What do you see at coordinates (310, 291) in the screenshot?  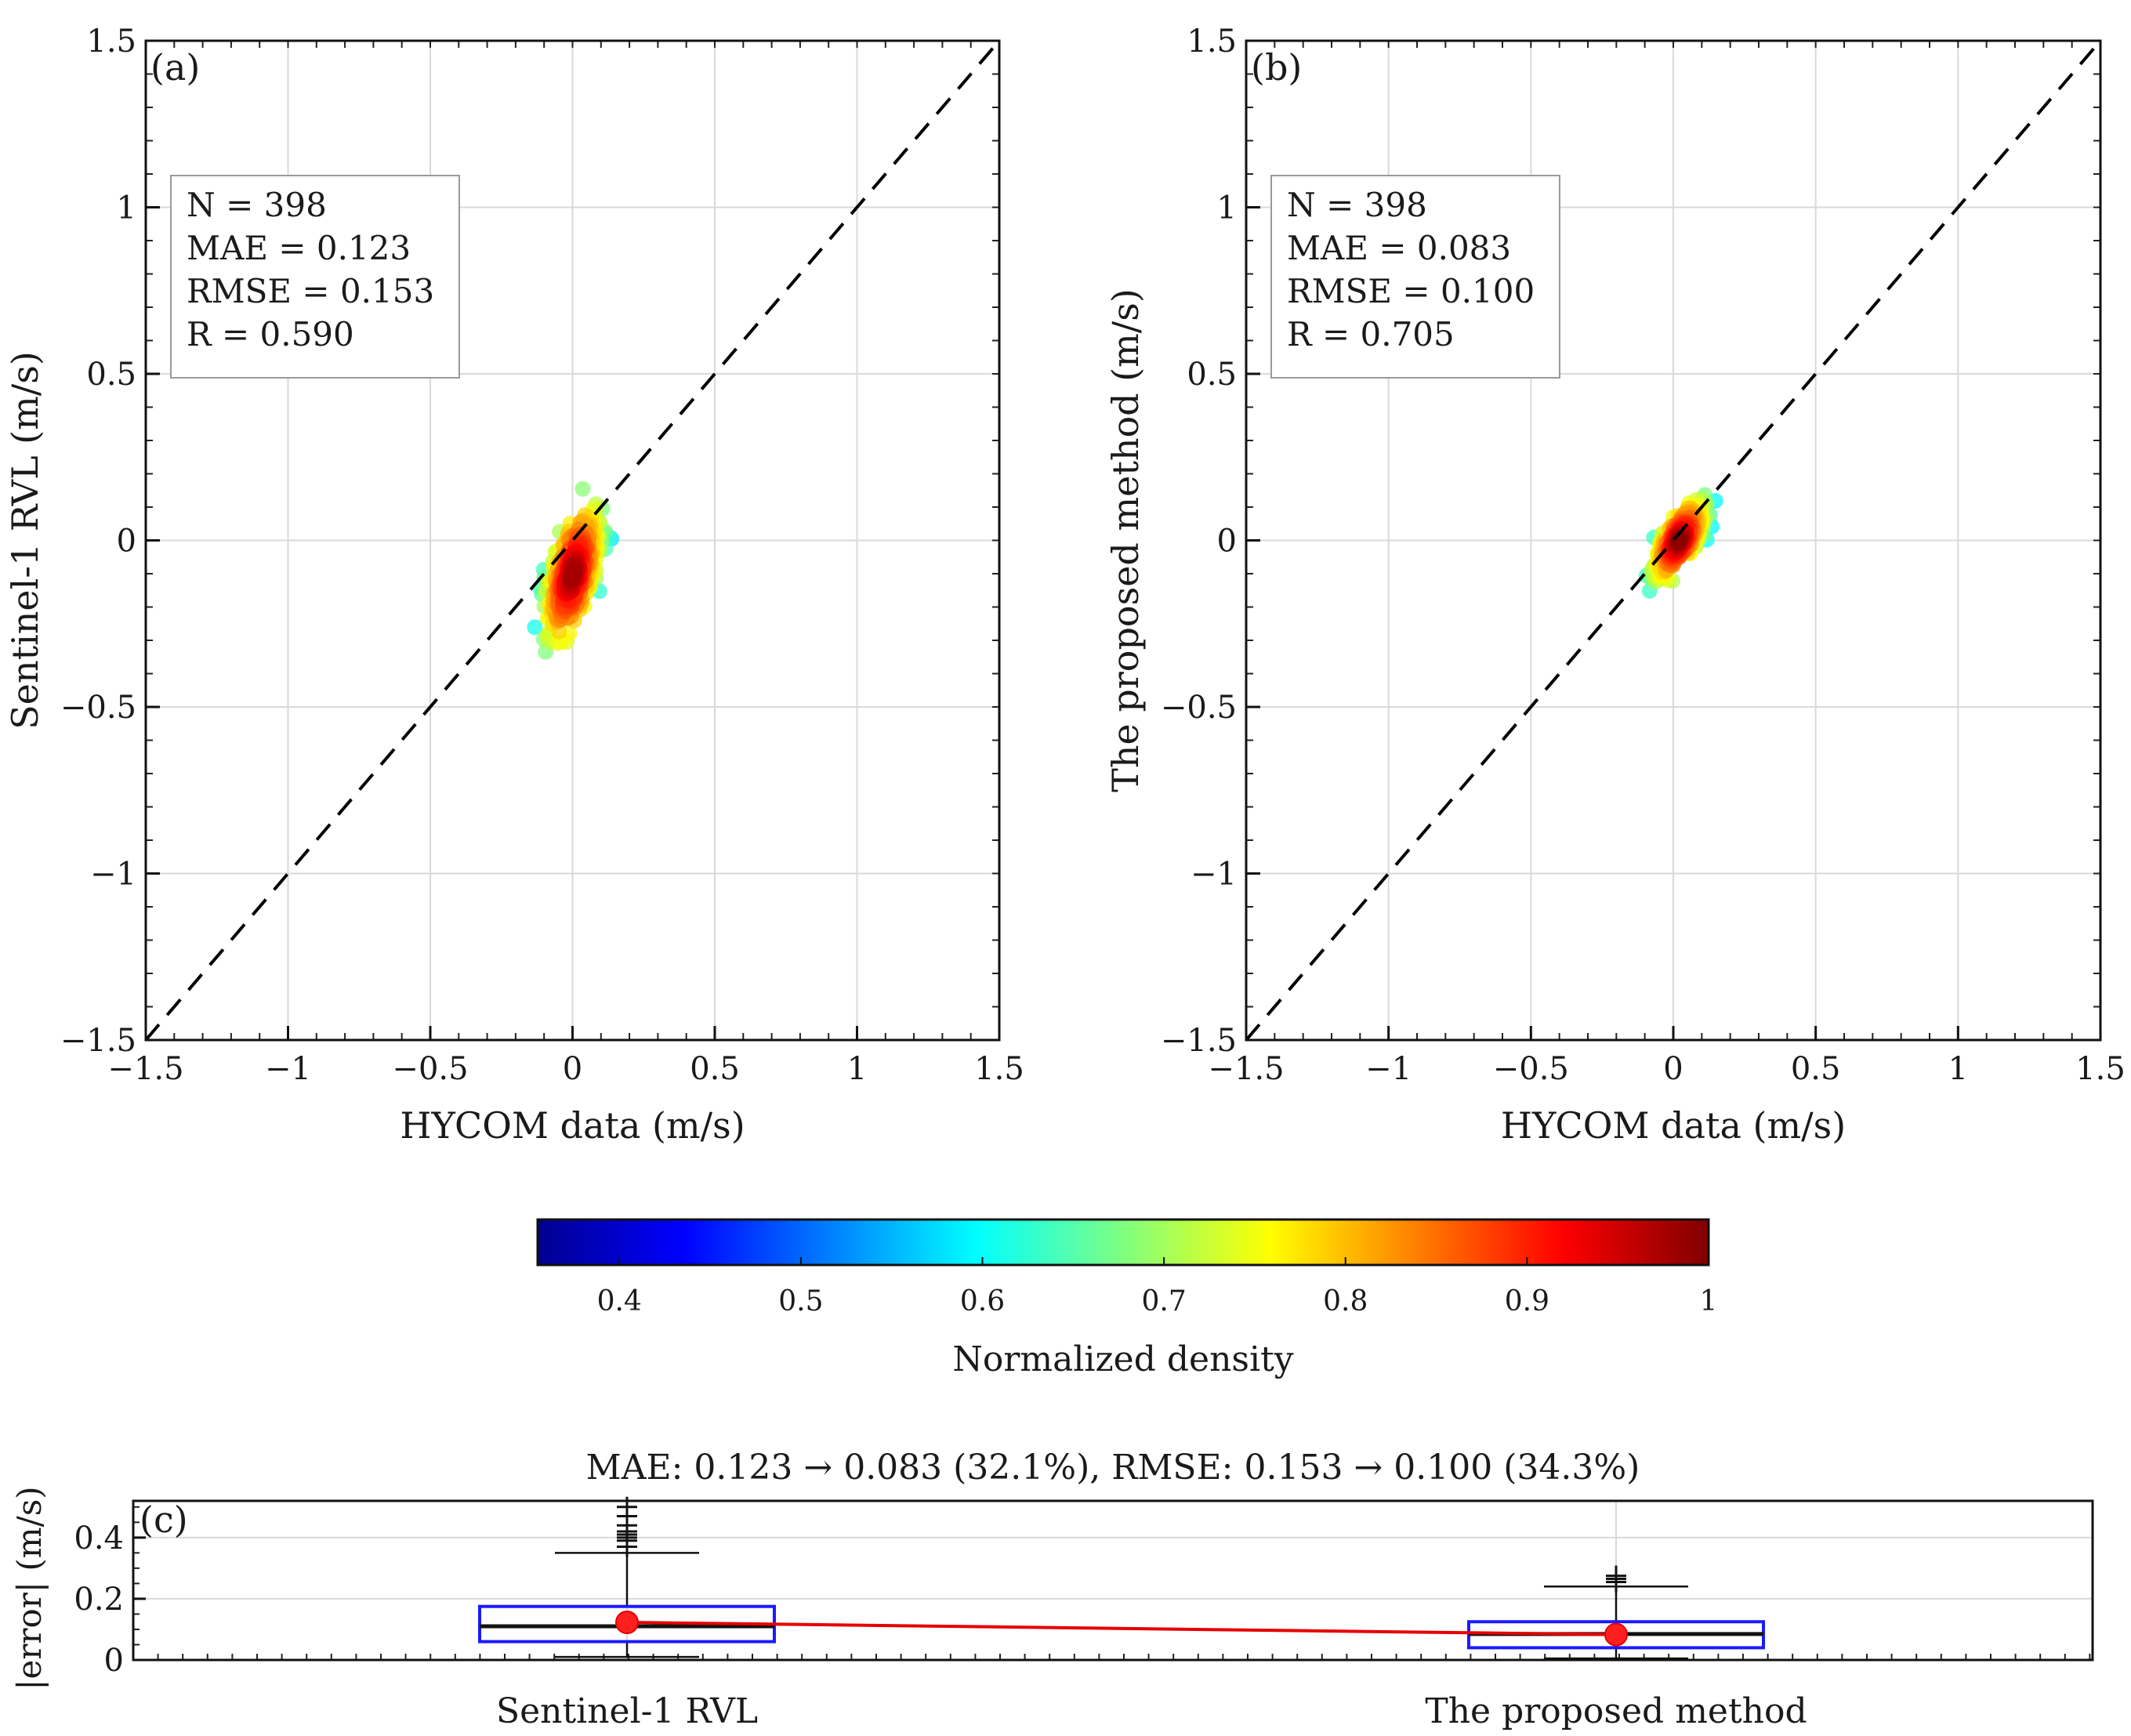 I see `stats-line: RMSE = 0.153` at bounding box center [310, 291].